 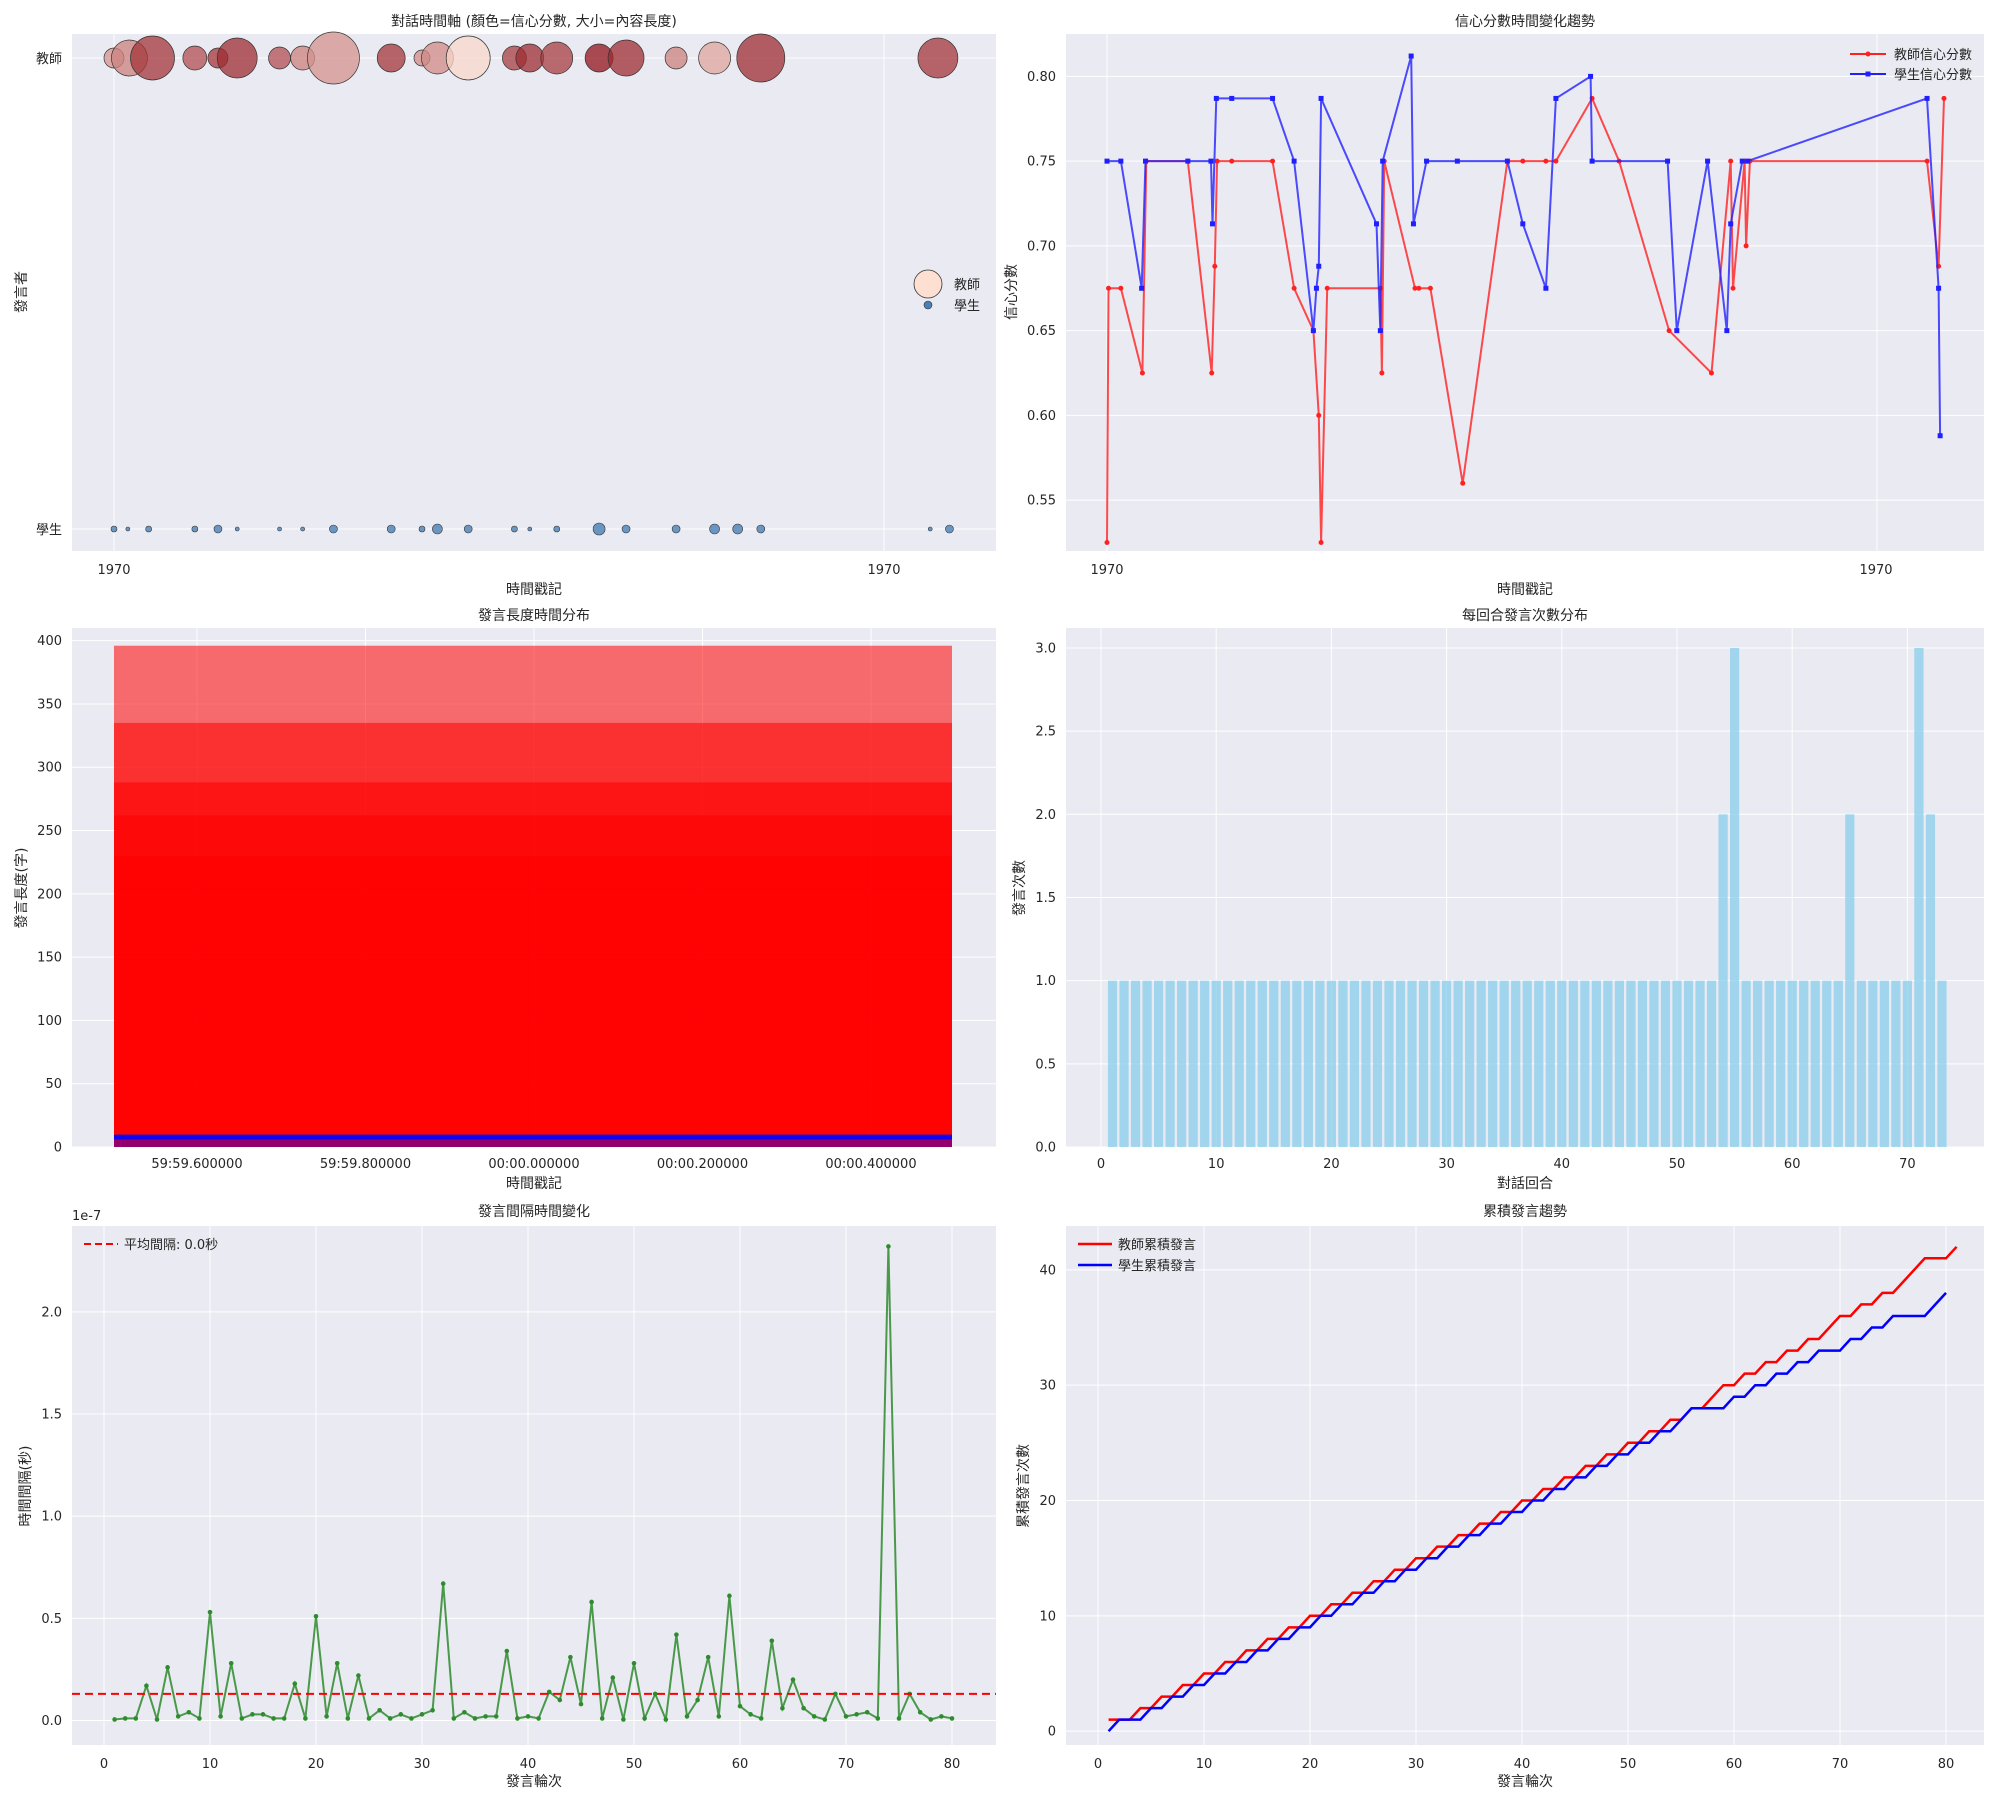 What do you see at coordinates (422, 1764) in the screenshot?
I see `x-tick-label: 30` at bounding box center [422, 1764].